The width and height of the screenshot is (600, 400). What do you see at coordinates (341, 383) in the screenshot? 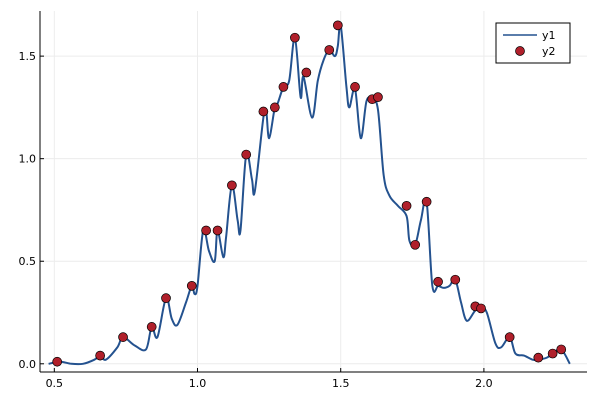
I see `x-tick-label: 1.5` at bounding box center [341, 383].